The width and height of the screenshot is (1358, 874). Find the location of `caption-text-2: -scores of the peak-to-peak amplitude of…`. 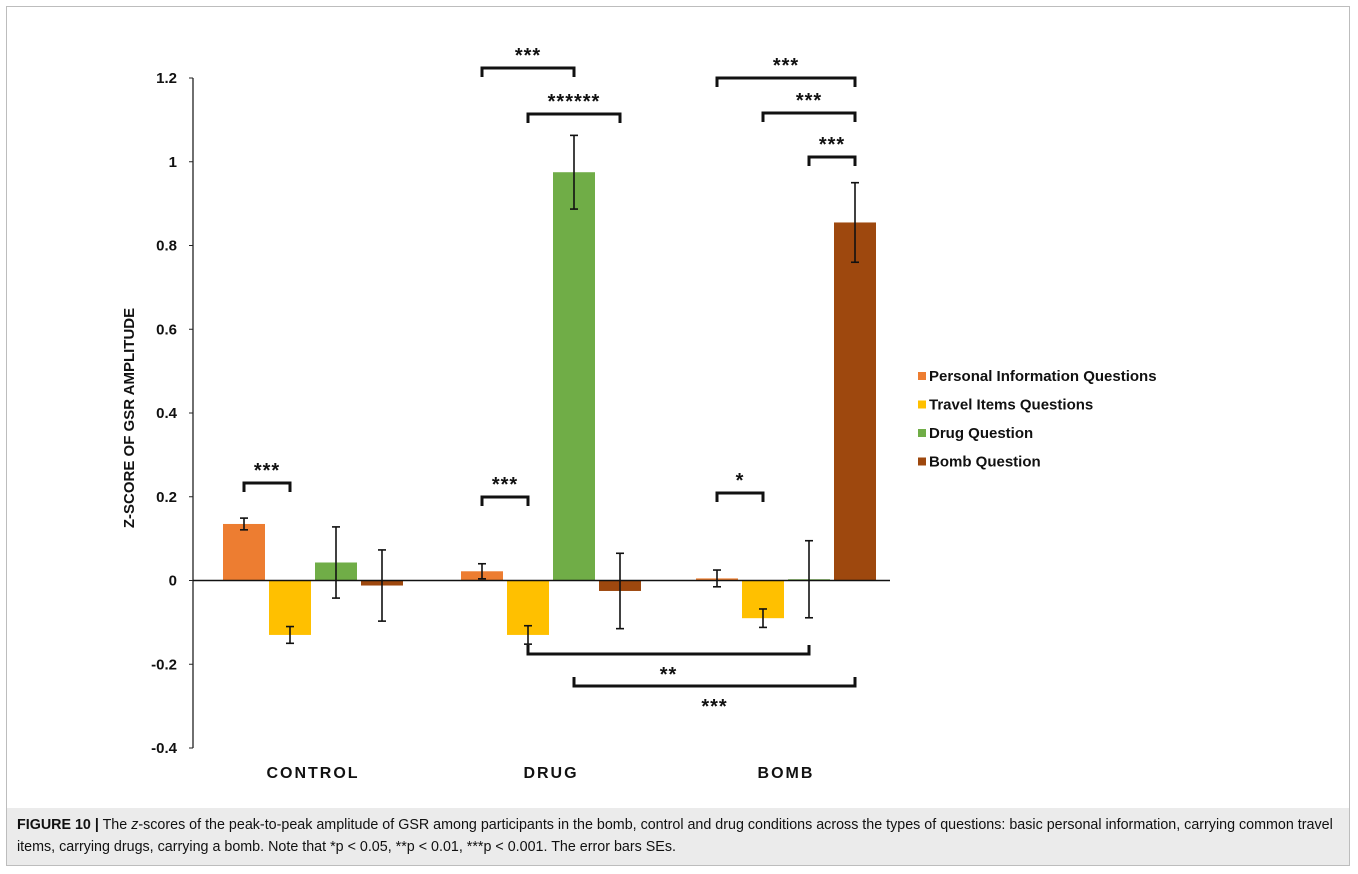

caption-text-2: -scores of the peak-to-peak amplitude of… is located at coordinates (675, 836).